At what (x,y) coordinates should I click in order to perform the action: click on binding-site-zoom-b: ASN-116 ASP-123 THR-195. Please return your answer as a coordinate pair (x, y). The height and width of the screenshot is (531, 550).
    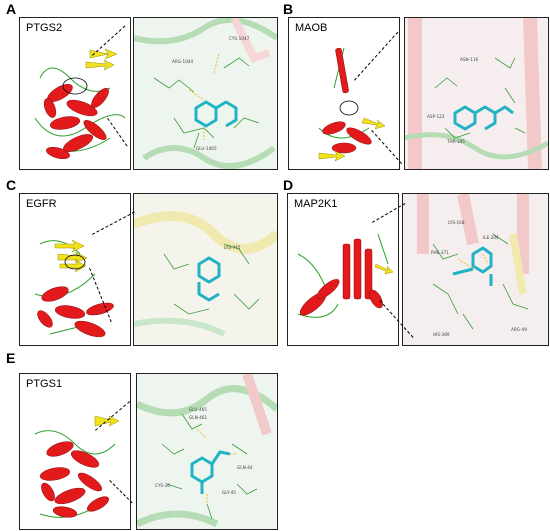
    Looking at the image, I should click on (476, 93).